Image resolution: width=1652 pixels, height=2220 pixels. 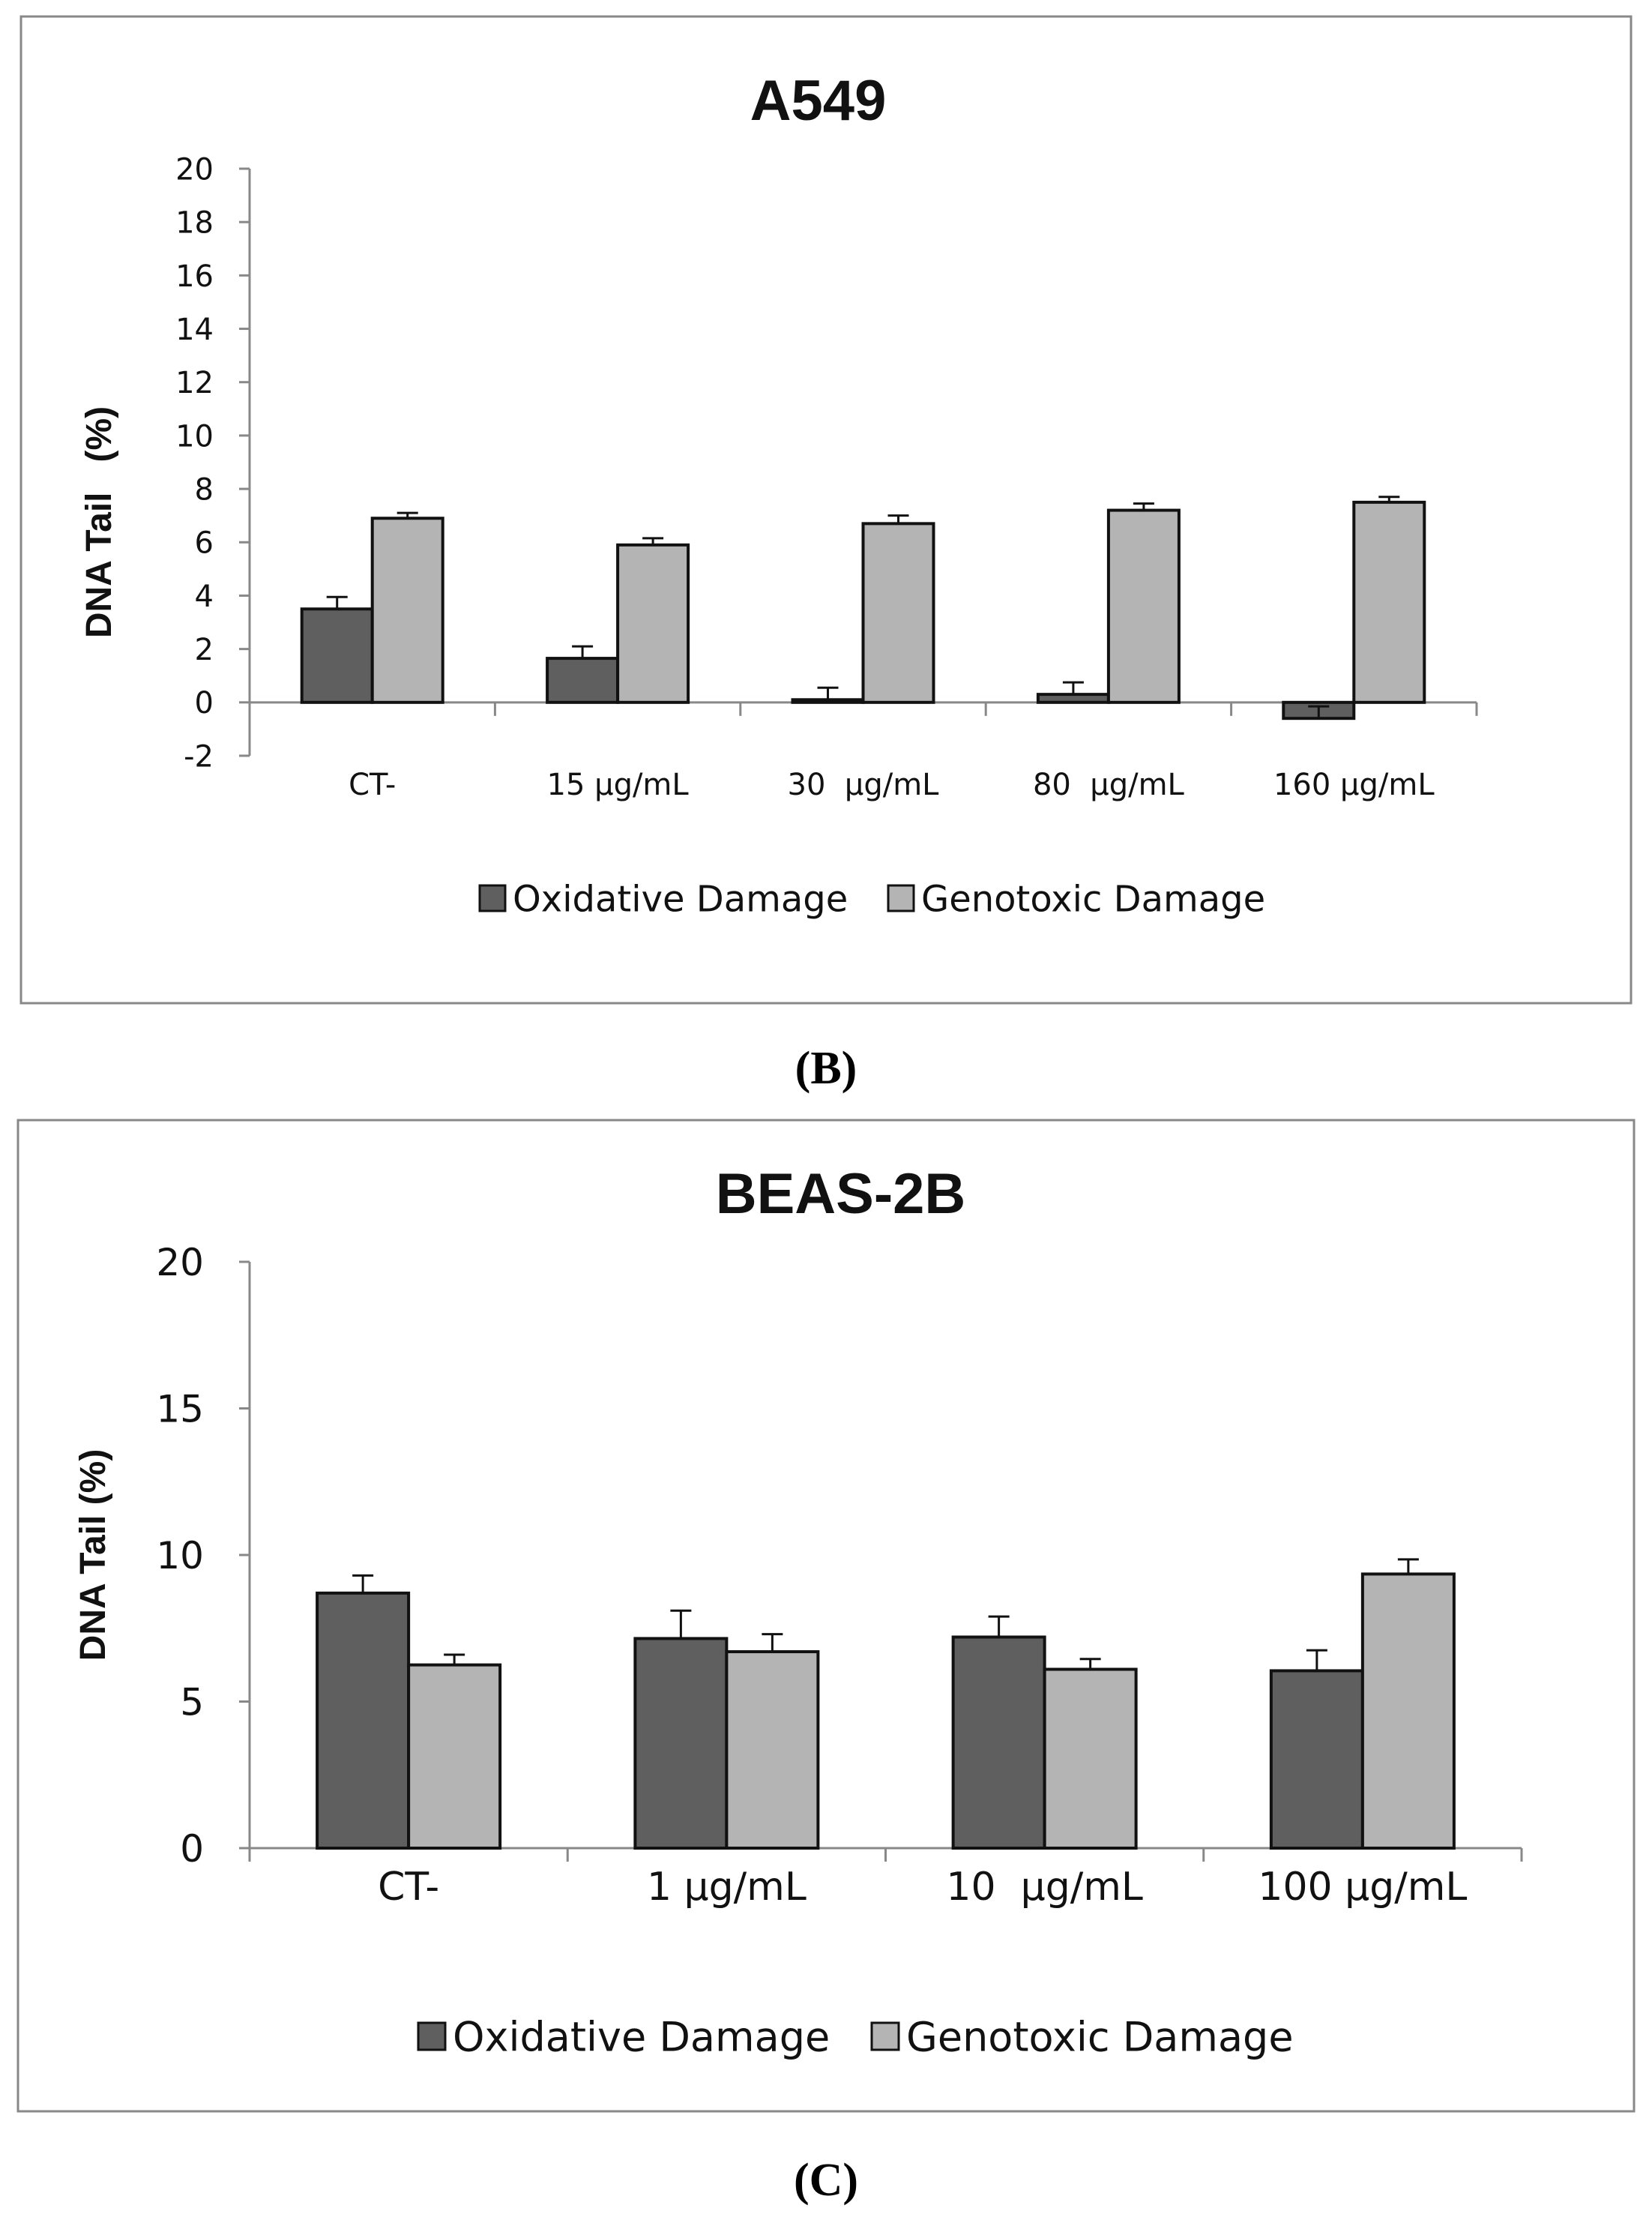 What do you see at coordinates (180, 1409) in the screenshot?
I see `y-tick-label: 15` at bounding box center [180, 1409].